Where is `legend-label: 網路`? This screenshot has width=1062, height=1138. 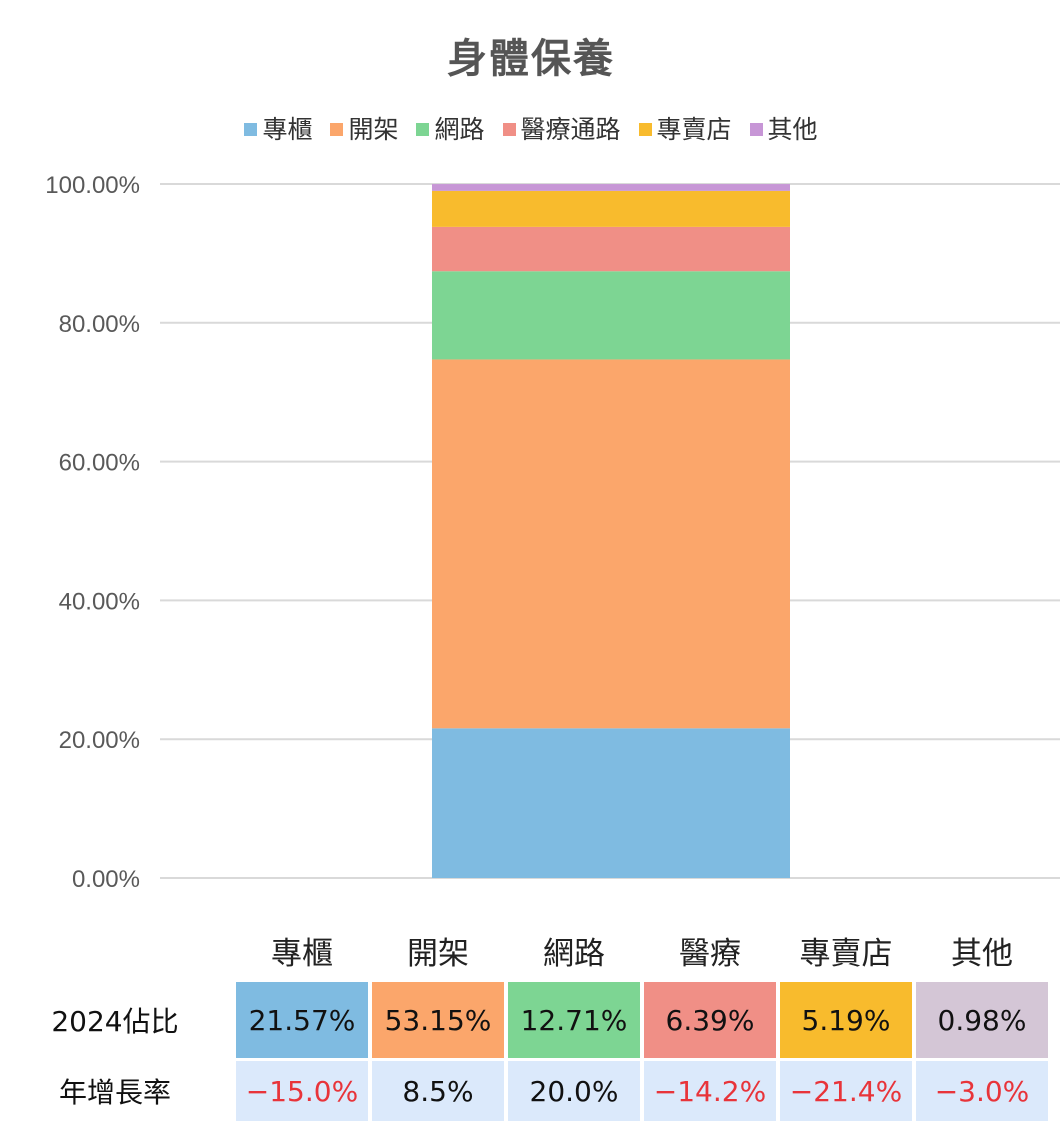
legend-label: 網路 is located at coordinates (459, 129).